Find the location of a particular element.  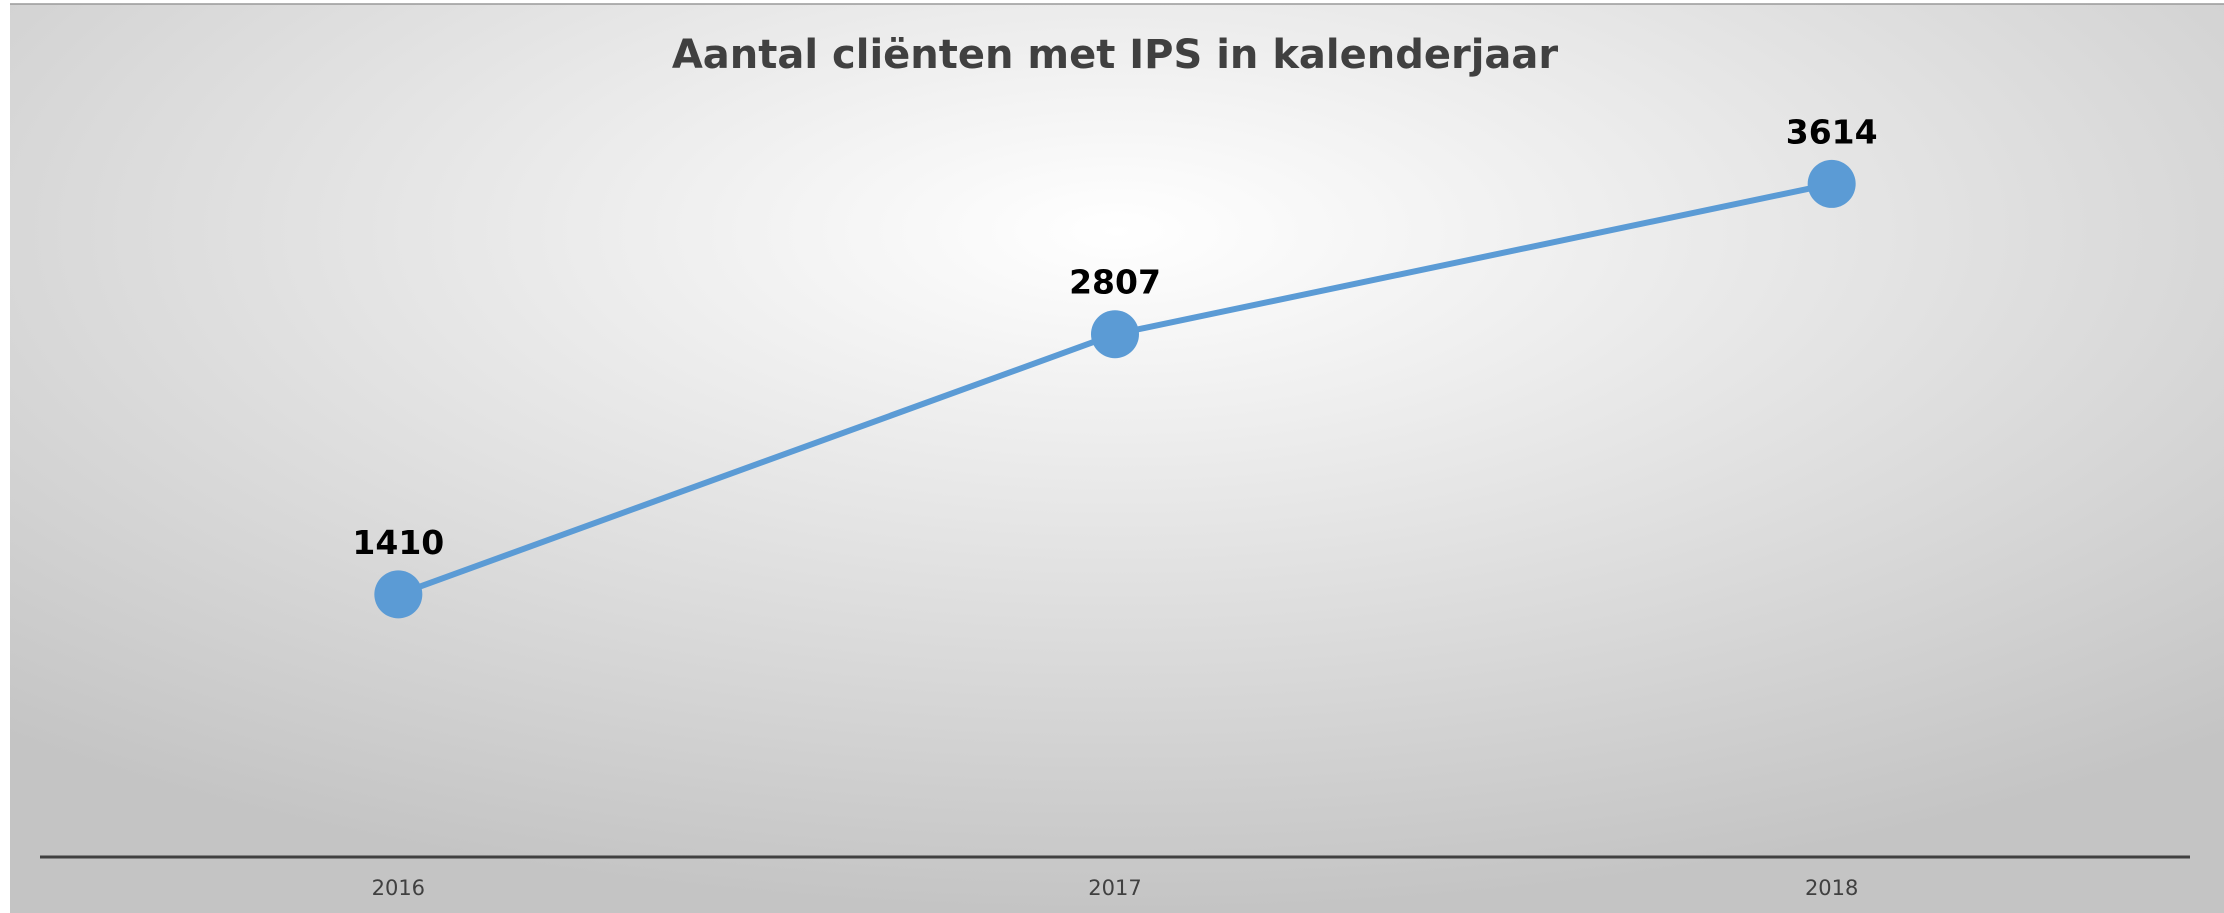

x-tick-label: 2018 is located at coordinates (1831, 888).